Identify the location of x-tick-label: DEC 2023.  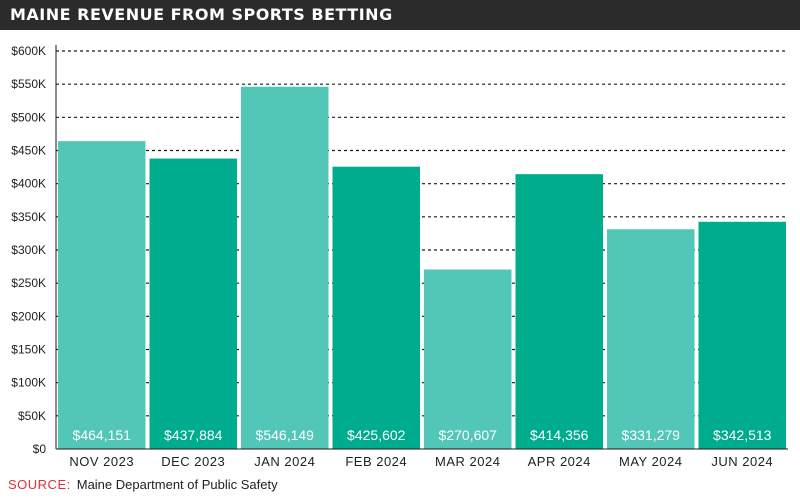
(193, 461).